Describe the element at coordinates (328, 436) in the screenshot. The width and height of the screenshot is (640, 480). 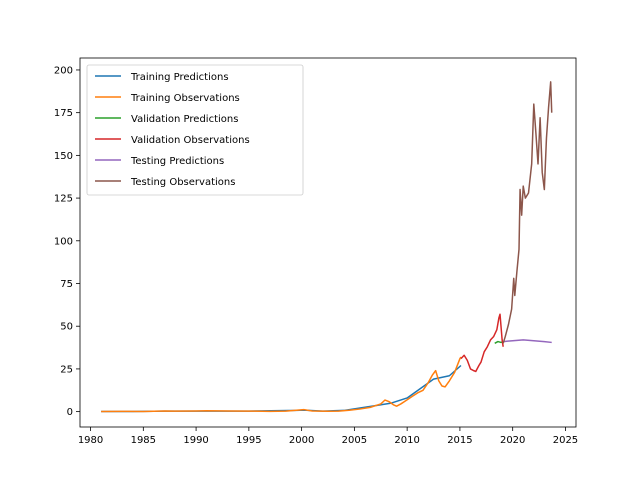
I see `x-axis: 1980 1985 1990 1995 2000 2005 2010 2015 2020 2025` at that location.